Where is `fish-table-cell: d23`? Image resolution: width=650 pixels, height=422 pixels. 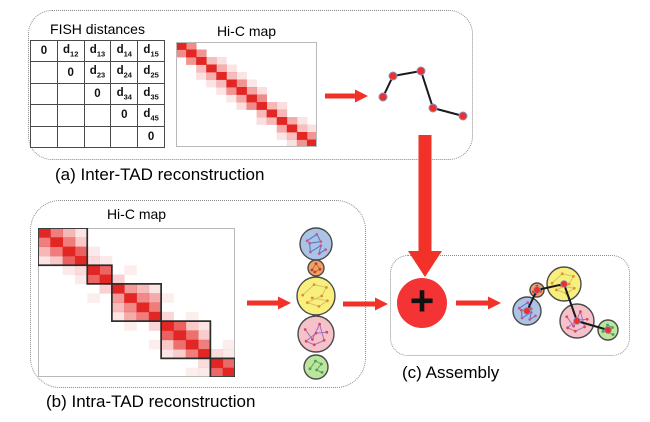 fish-table-cell: d23 is located at coordinates (97, 72).